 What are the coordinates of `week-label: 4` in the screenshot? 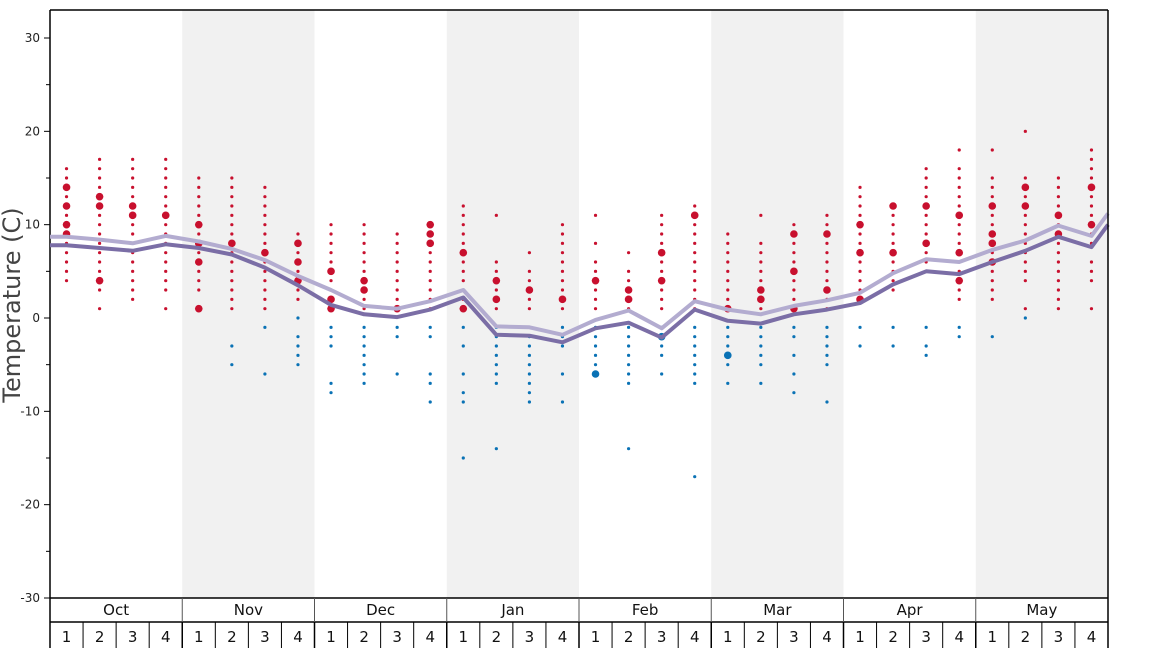 It's located at (430, 637).